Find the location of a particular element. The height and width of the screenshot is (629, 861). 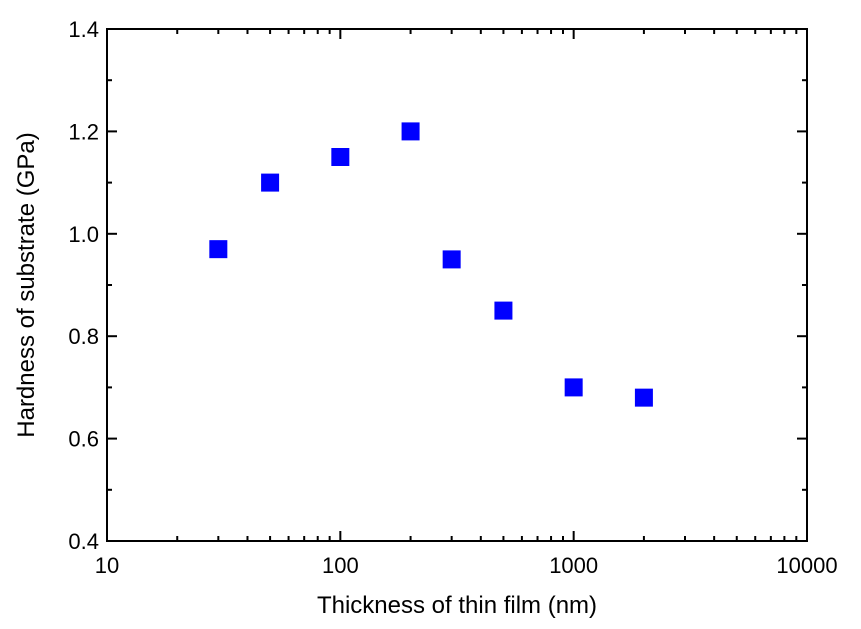

y-tick-label: 0.8 is located at coordinates (83, 336).